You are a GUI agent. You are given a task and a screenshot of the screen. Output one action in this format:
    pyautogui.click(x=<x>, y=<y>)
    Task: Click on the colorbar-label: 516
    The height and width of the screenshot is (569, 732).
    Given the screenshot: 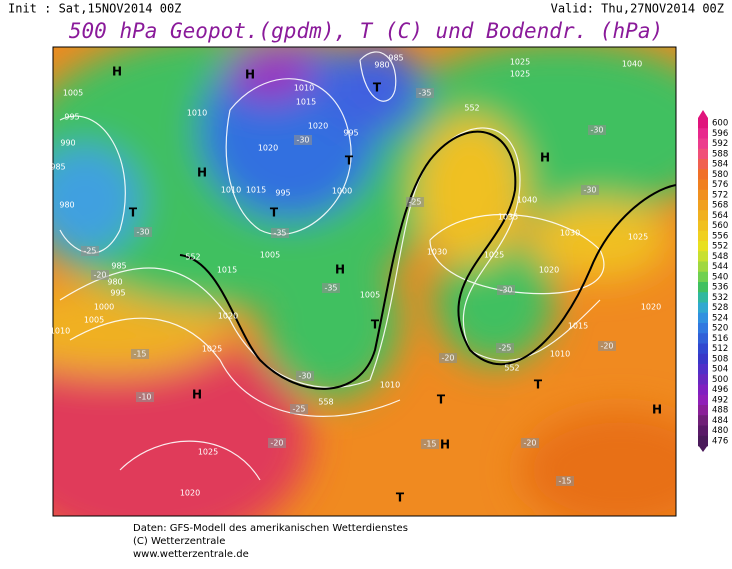 What is the action you would take?
    pyautogui.click(x=720, y=339)
    